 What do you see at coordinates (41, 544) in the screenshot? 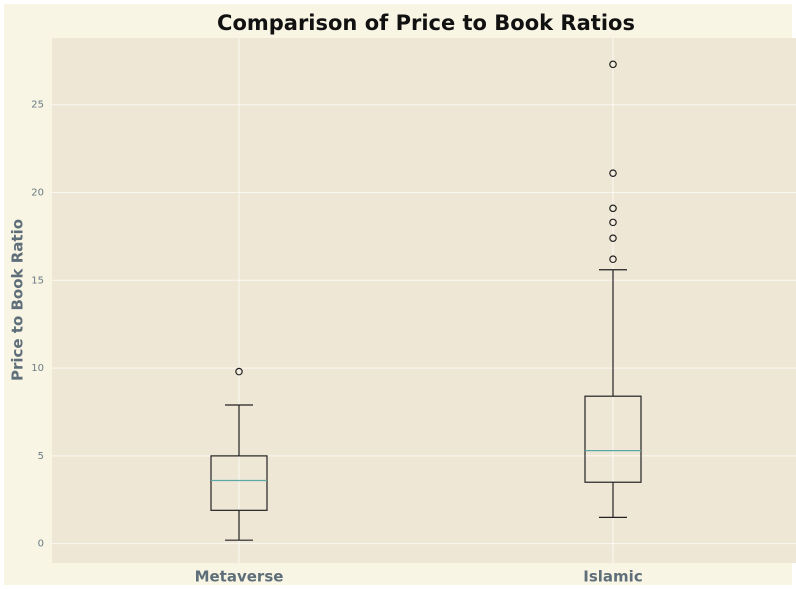
I see `y-tick-label: 0` at bounding box center [41, 544].